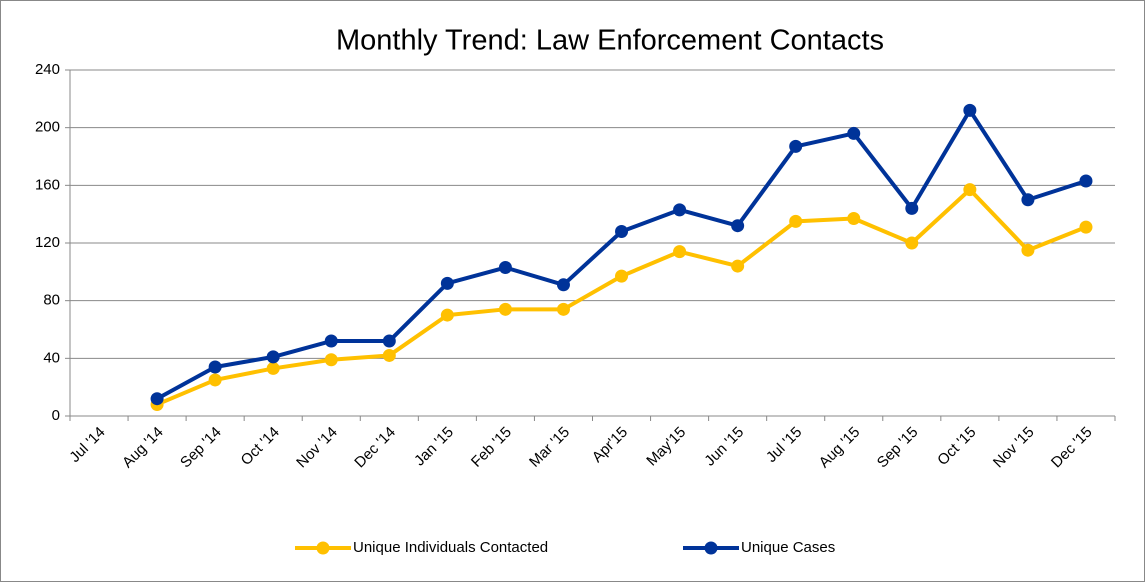 The height and width of the screenshot is (587, 1145). Describe the element at coordinates (610, 41) in the screenshot. I see `chart-title: Monthly Trend: Law Enforcement Contacts` at that location.